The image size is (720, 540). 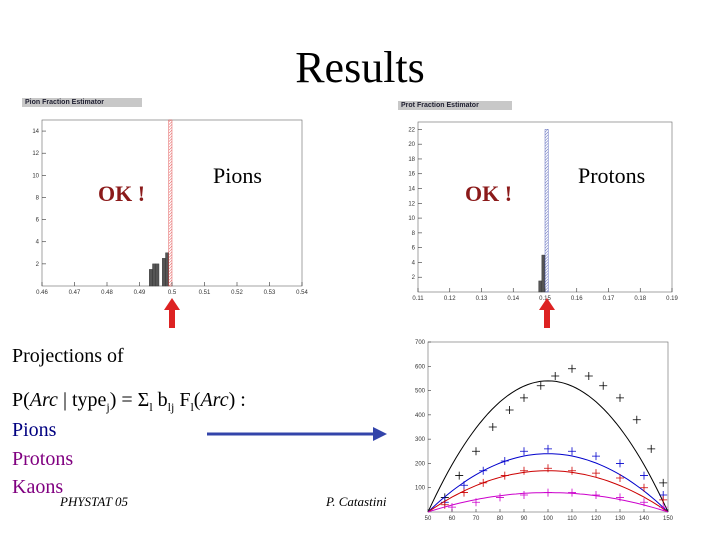 What do you see at coordinates (420, 440) in the screenshot?
I see `y-tick-label: 300` at bounding box center [420, 440].